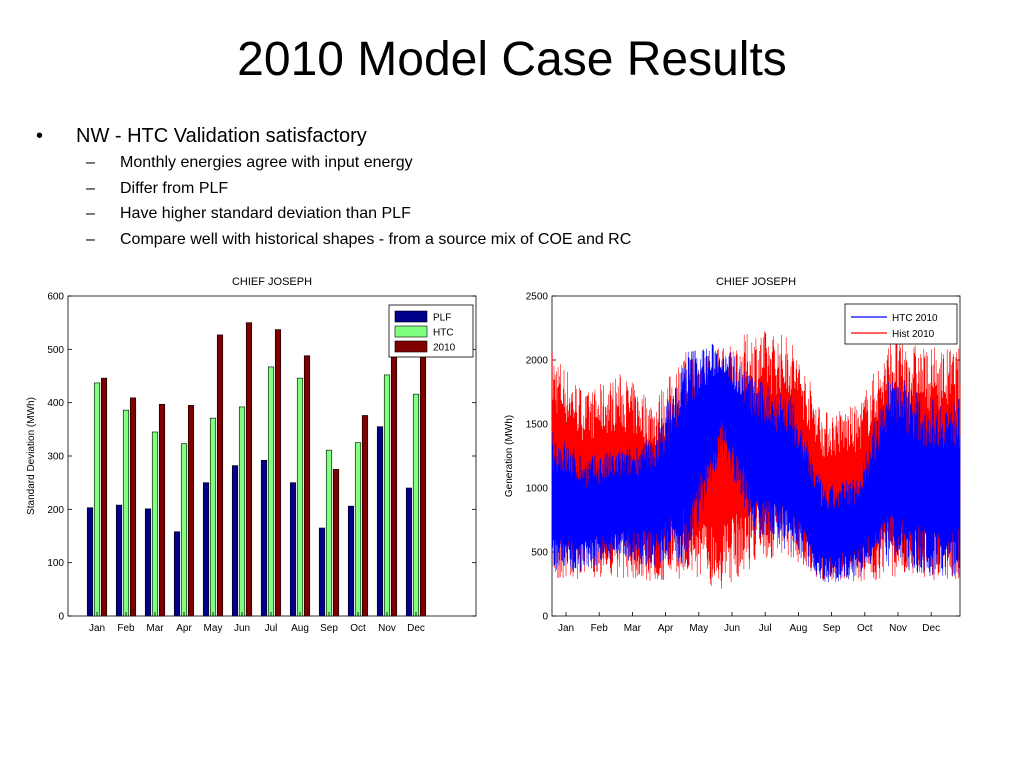 The image size is (1024, 768). What do you see at coordinates (913, 334) in the screenshot?
I see `legend-label: Hist 2010` at bounding box center [913, 334].